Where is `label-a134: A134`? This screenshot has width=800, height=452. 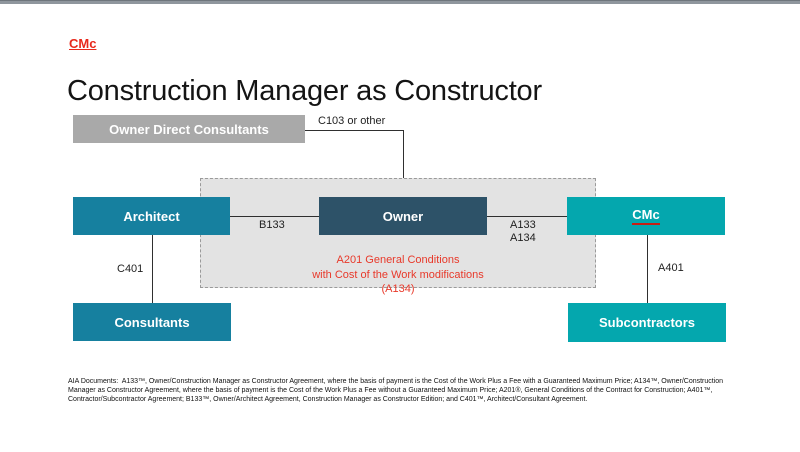 label-a134: A134 is located at coordinates (523, 238).